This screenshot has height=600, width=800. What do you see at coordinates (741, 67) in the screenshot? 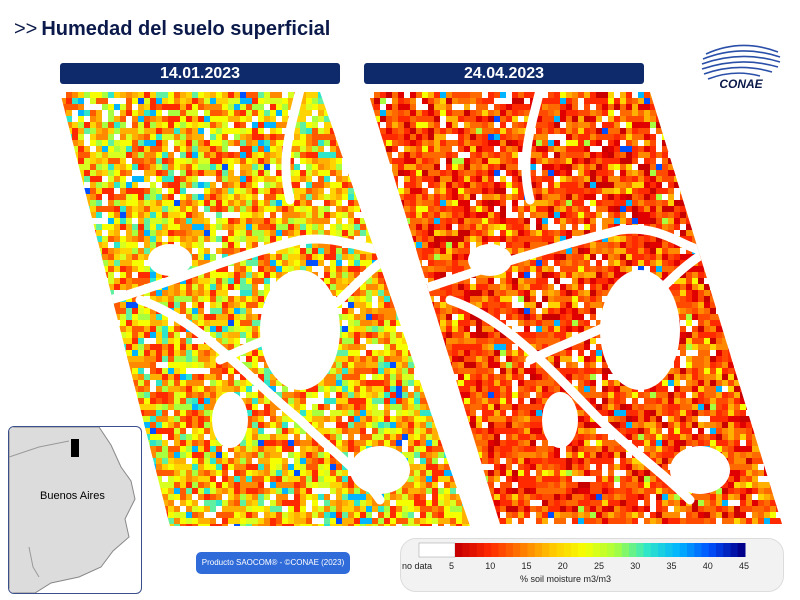
I see `conae-logo-icon: CONAE` at bounding box center [741, 67].